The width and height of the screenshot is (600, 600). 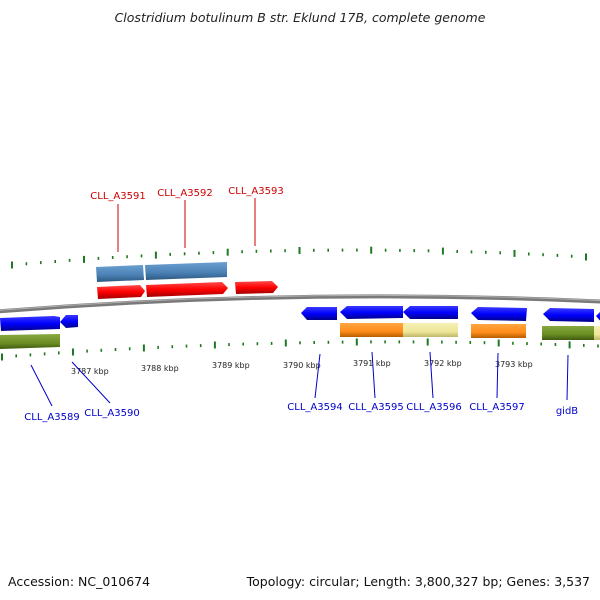 What do you see at coordinates (256, 287) in the screenshot?
I see `gene-arrow-cll-a3593` at bounding box center [256, 287].